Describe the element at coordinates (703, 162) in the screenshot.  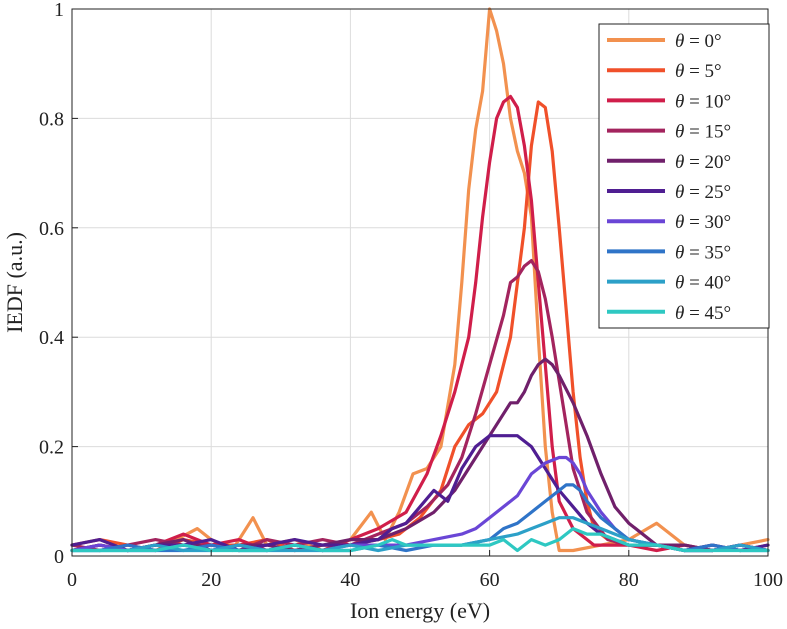
I see `legend-entry: θ = 20°` at that location.